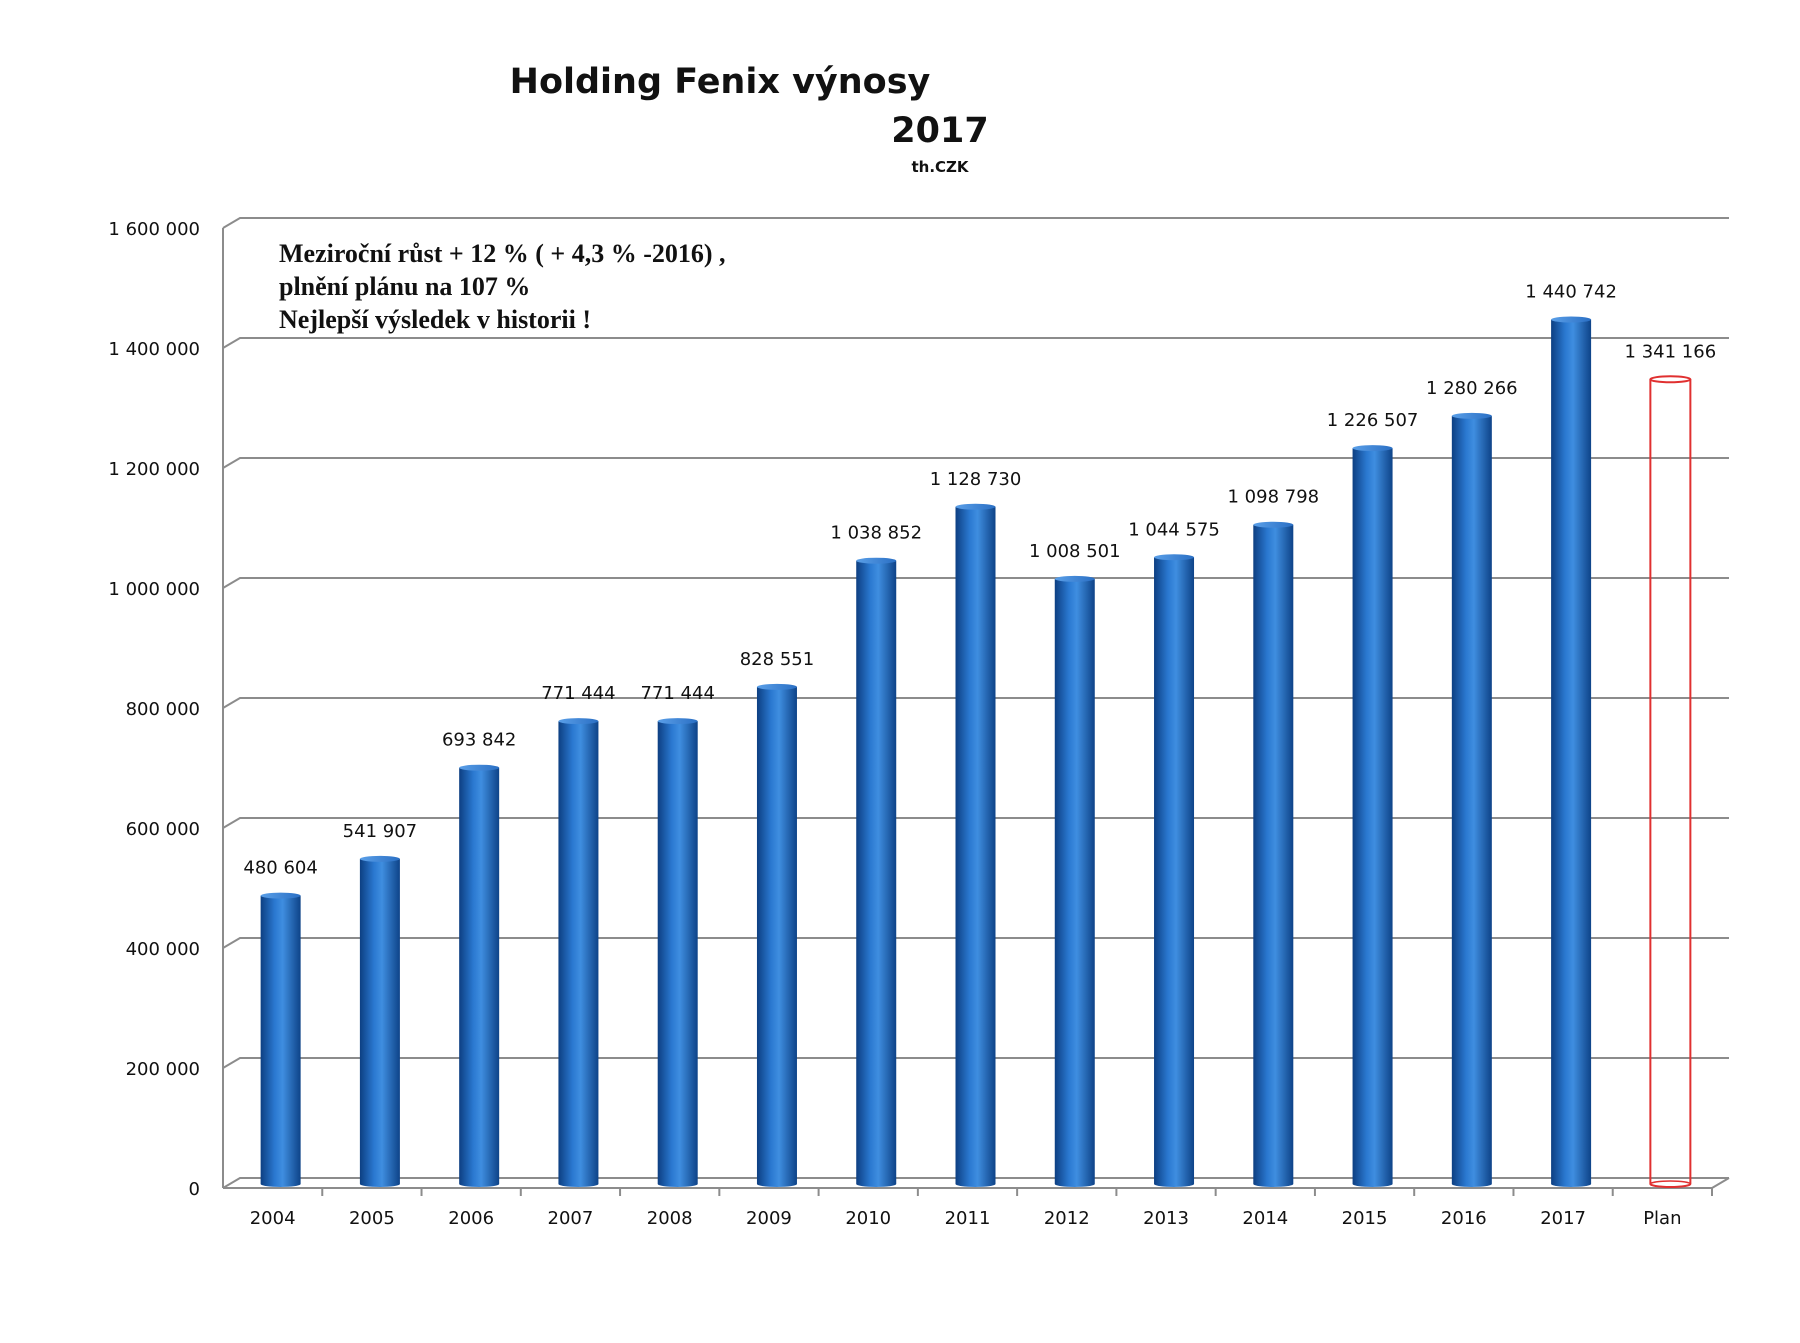  What do you see at coordinates (163, 949) in the screenshot?
I see `y-tick-label: 400 000` at bounding box center [163, 949].